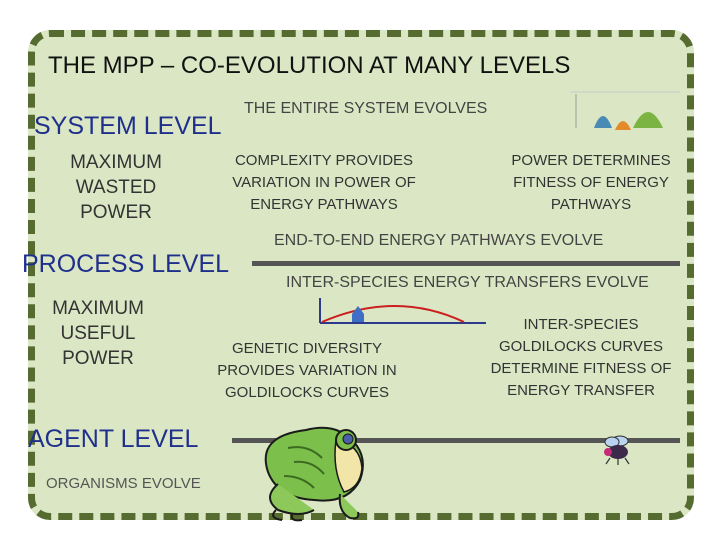  I want to click on note-line: PATHWAYS, so click(591, 204).